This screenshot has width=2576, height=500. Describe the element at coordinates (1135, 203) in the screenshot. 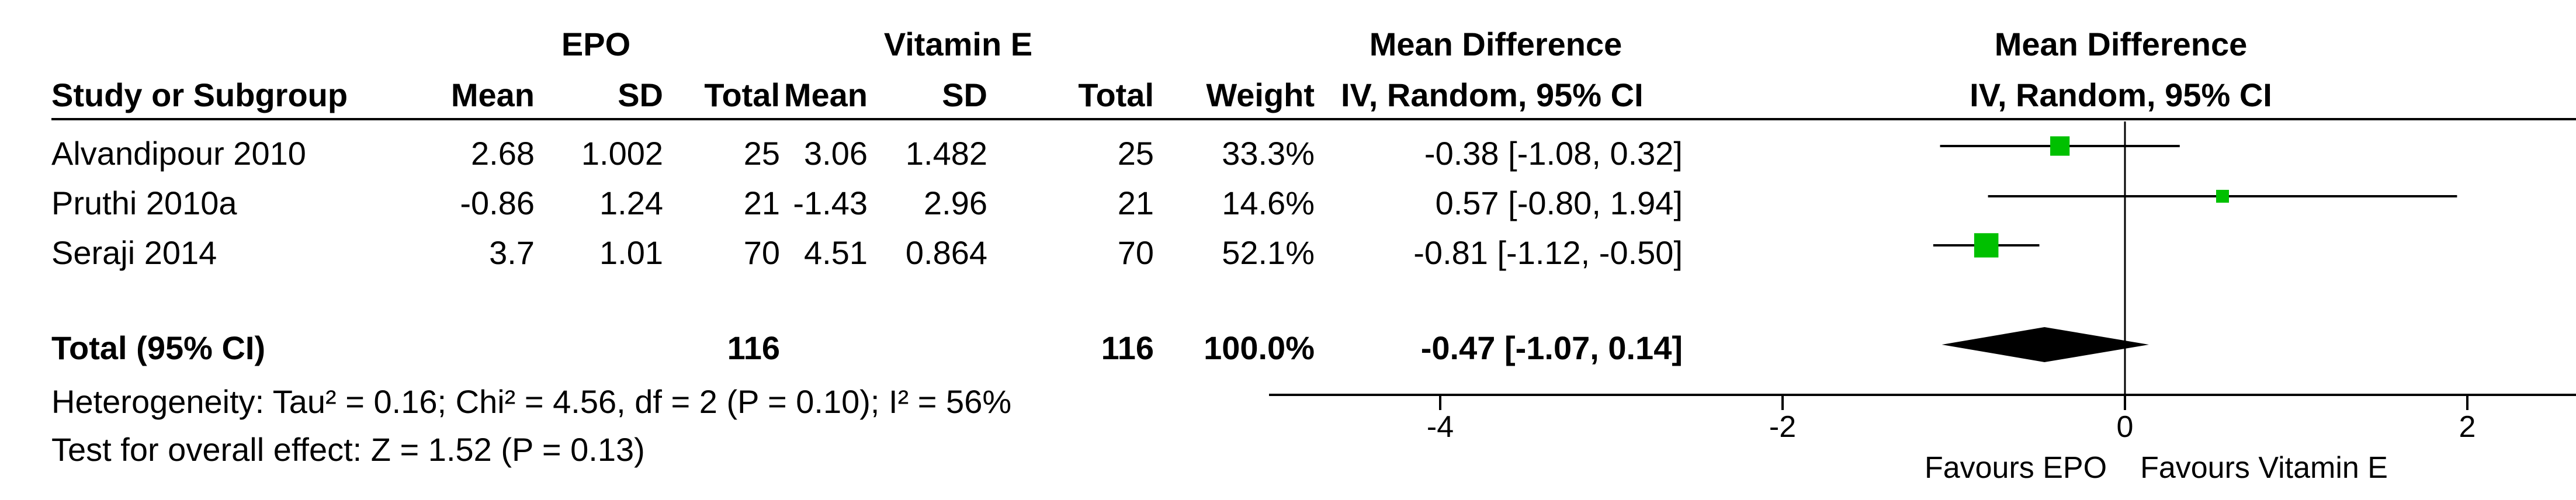

I see `total2-cell: 21` at that location.